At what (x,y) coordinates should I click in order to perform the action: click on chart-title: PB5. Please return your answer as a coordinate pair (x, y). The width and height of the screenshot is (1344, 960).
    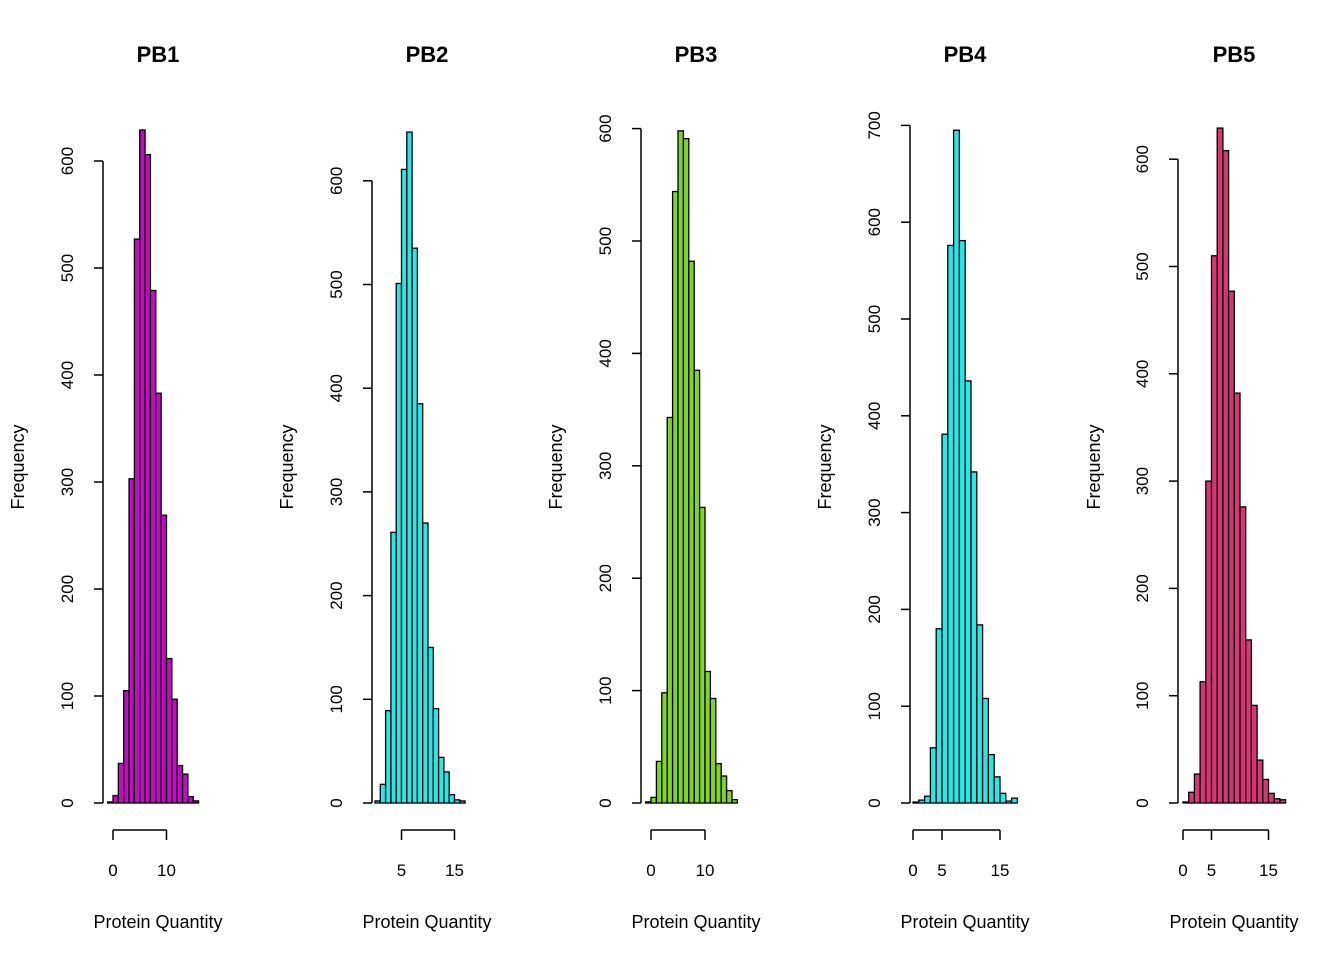
    Looking at the image, I should click on (1234, 54).